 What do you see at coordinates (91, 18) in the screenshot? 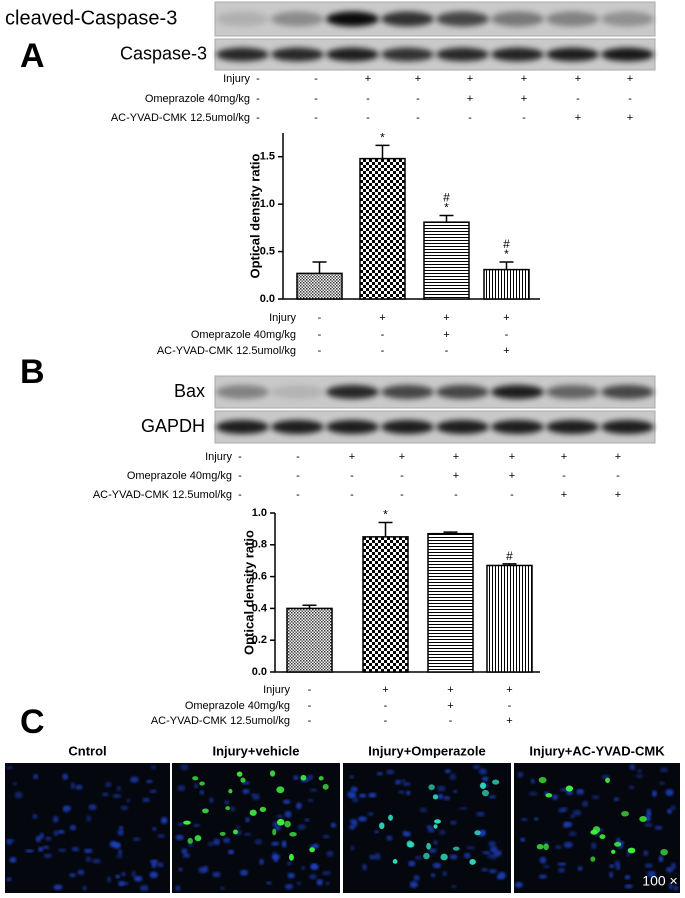
I see `band-label: cleaved-Caspase-3` at bounding box center [91, 18].